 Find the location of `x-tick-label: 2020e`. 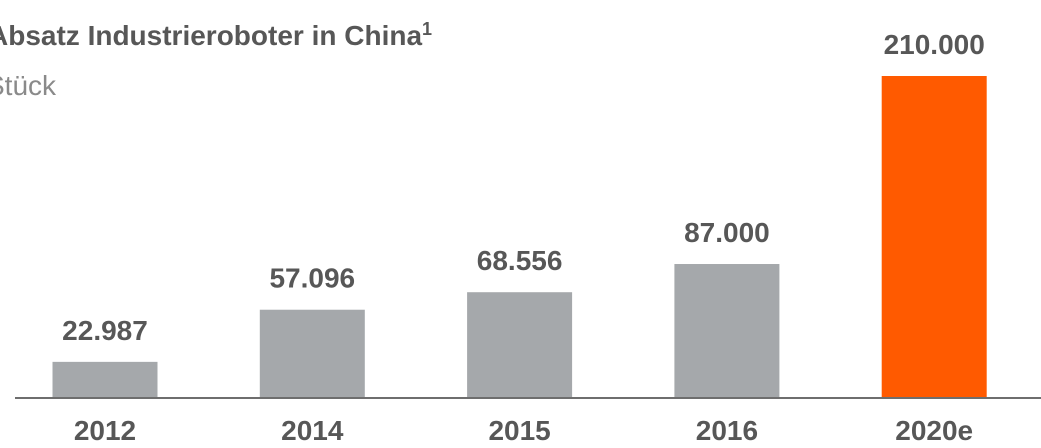

x-tick-label: 2020e is located at coordinates (934, 430).